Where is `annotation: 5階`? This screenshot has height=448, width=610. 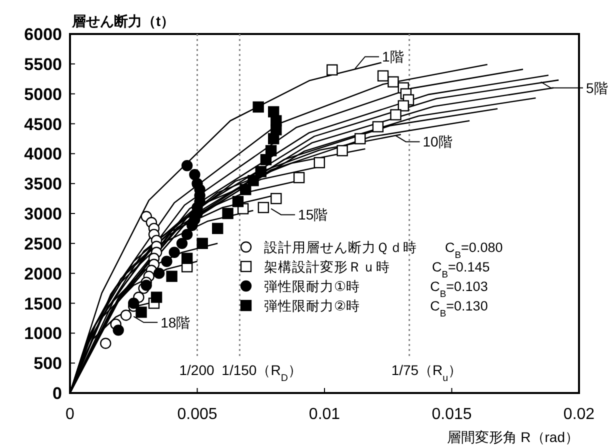
annotation: 5階 is located at coordinates (597, 88).